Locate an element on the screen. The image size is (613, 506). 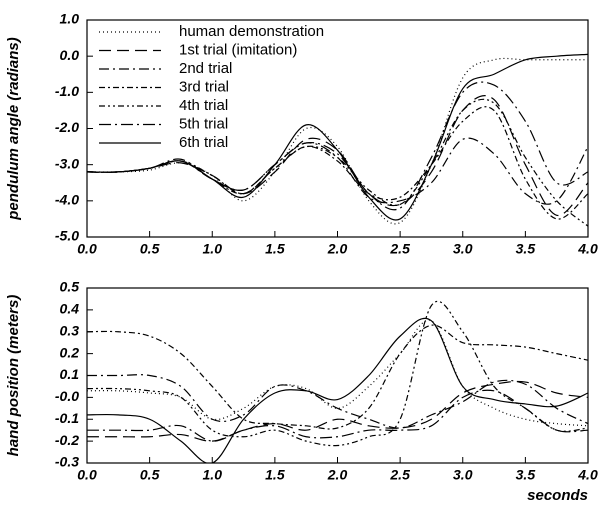
y-tick-label: -0.3 is located at coordinates (67, 462).